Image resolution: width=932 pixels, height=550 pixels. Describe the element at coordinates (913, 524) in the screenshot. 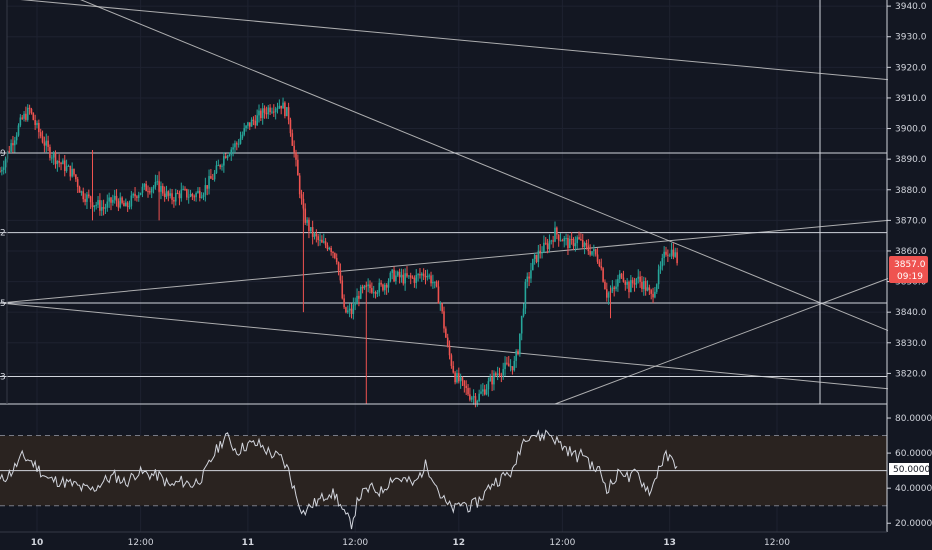

I see `oscillator-axis-tick-label: 20.0000` at that location.